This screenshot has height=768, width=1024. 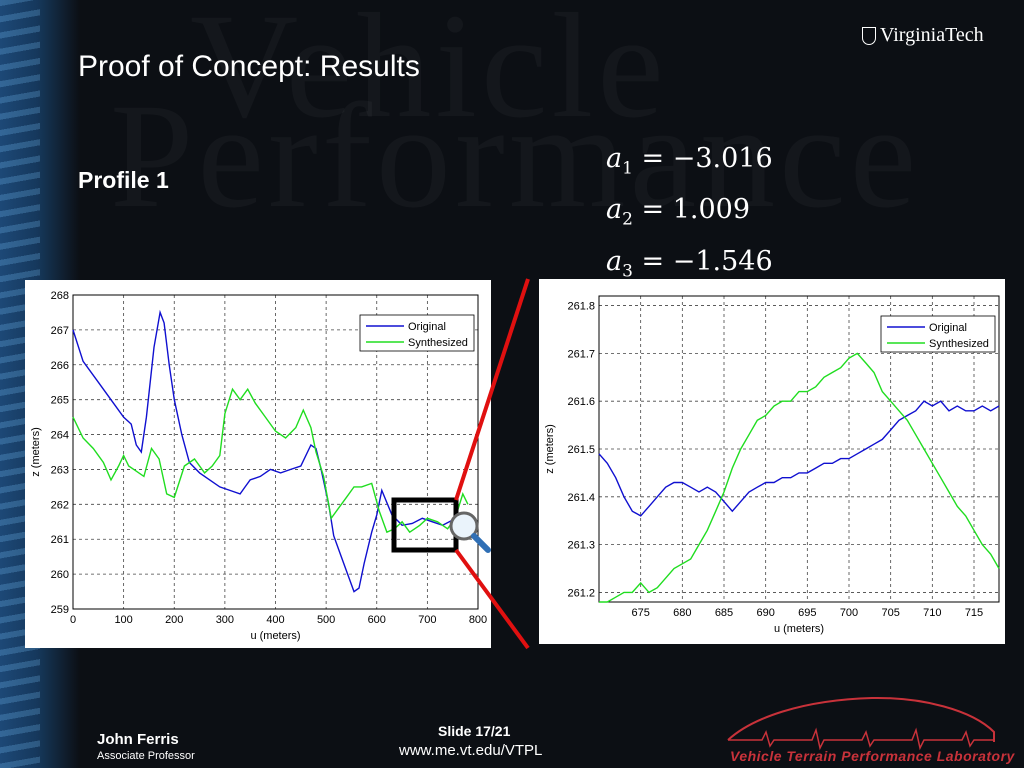 I want to click on y-tick-label: 261.5, so click(x=581, y=450).